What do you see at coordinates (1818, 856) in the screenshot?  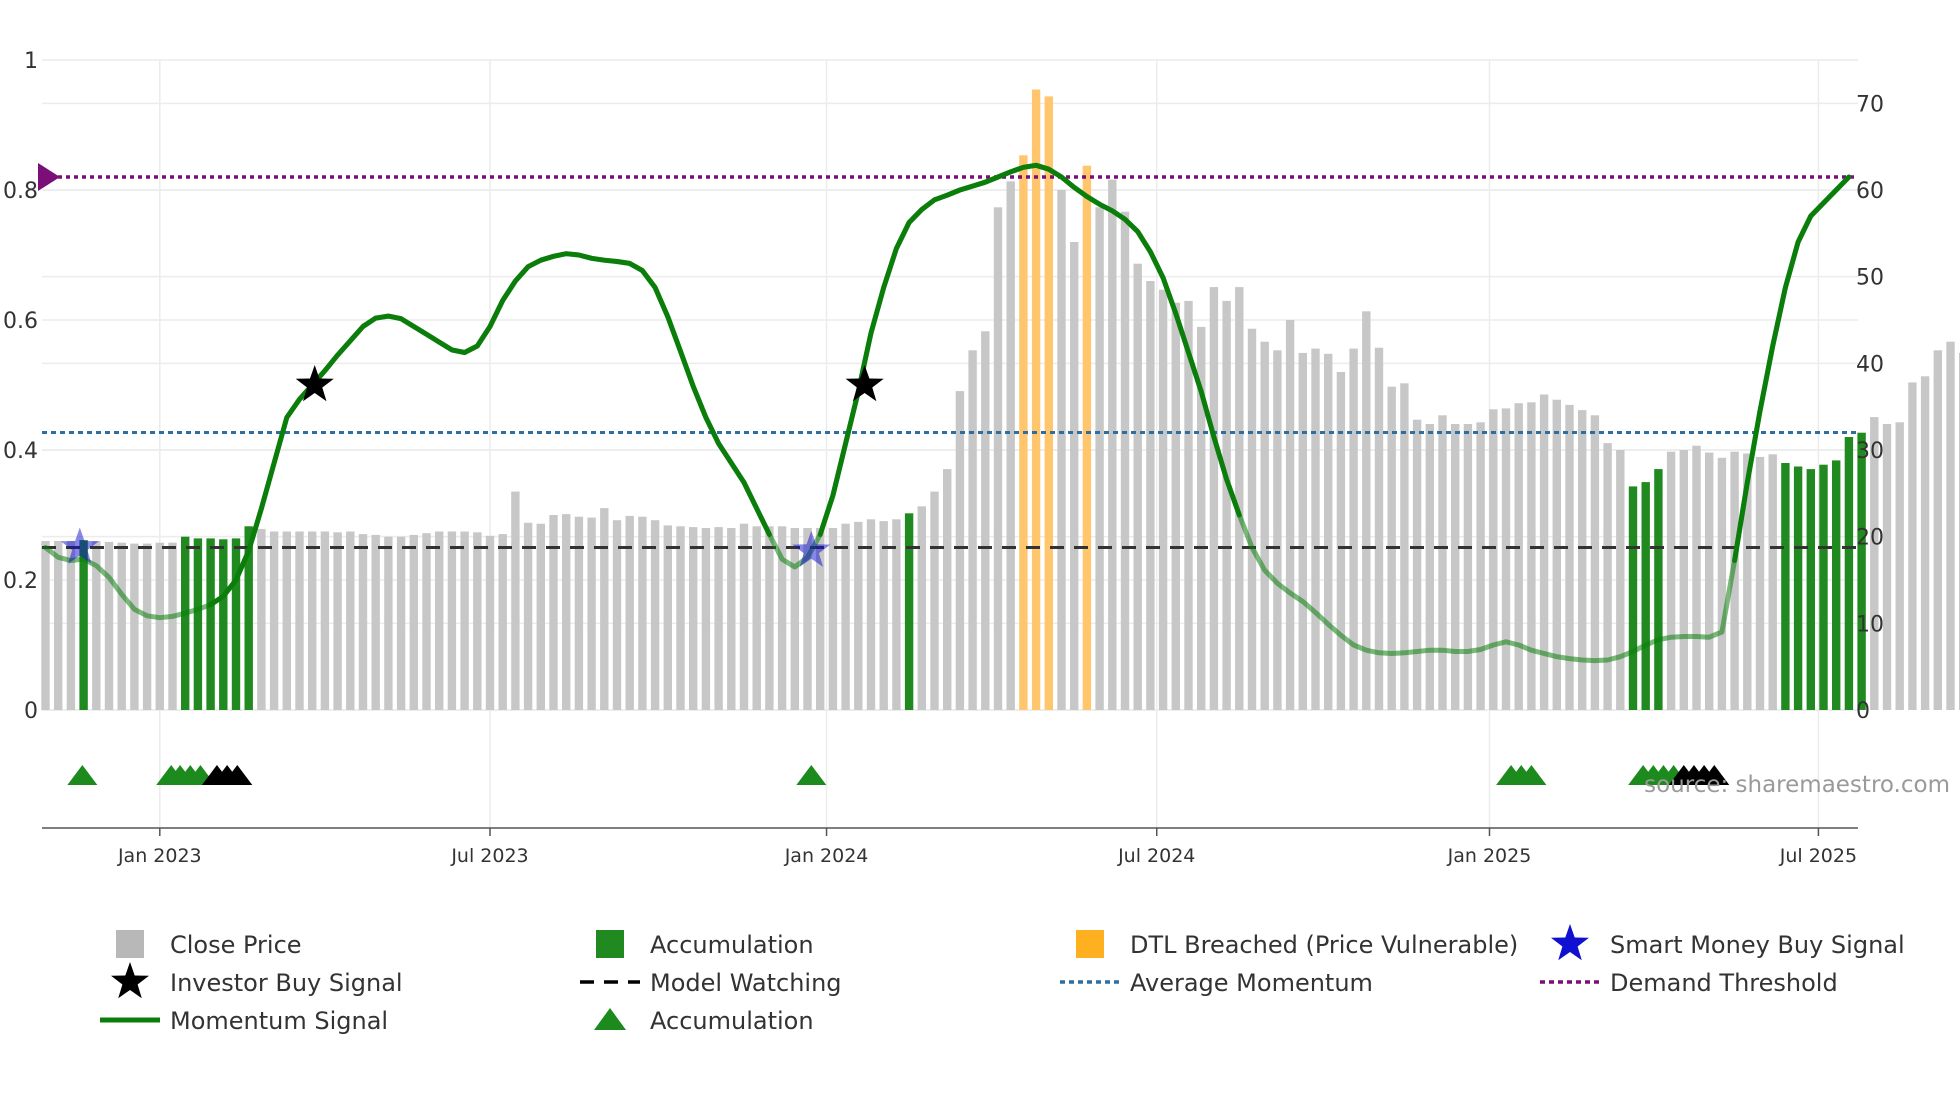 I see `x-tick-label: Jul 2025` at bounding box center [1818, 856].